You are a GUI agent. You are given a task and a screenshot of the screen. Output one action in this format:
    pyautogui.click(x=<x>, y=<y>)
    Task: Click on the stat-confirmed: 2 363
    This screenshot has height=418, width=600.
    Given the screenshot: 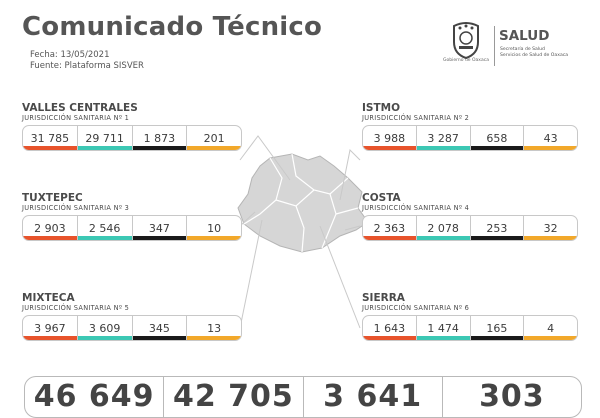 What is the action you would take?
    pyautogui.click(x=390, y=228)
    